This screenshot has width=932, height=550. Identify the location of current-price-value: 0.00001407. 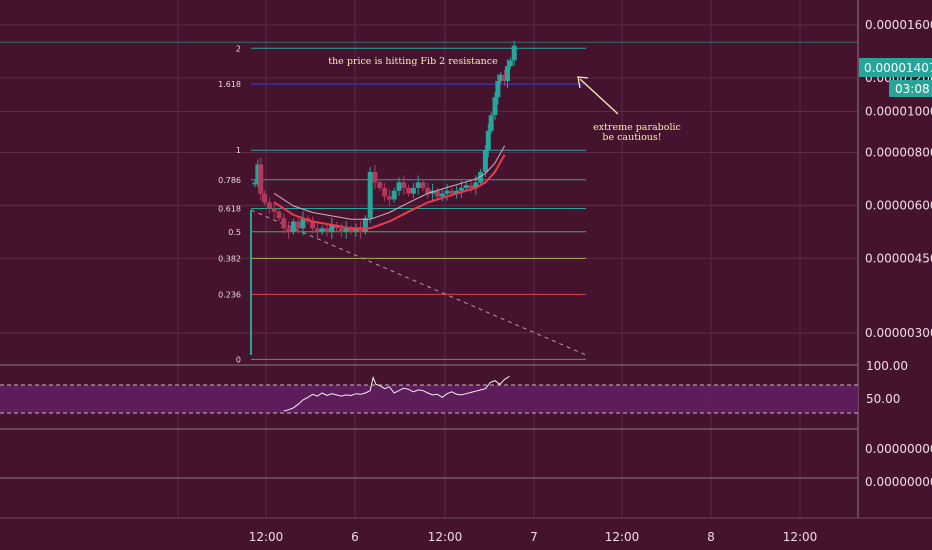
(898, 68).